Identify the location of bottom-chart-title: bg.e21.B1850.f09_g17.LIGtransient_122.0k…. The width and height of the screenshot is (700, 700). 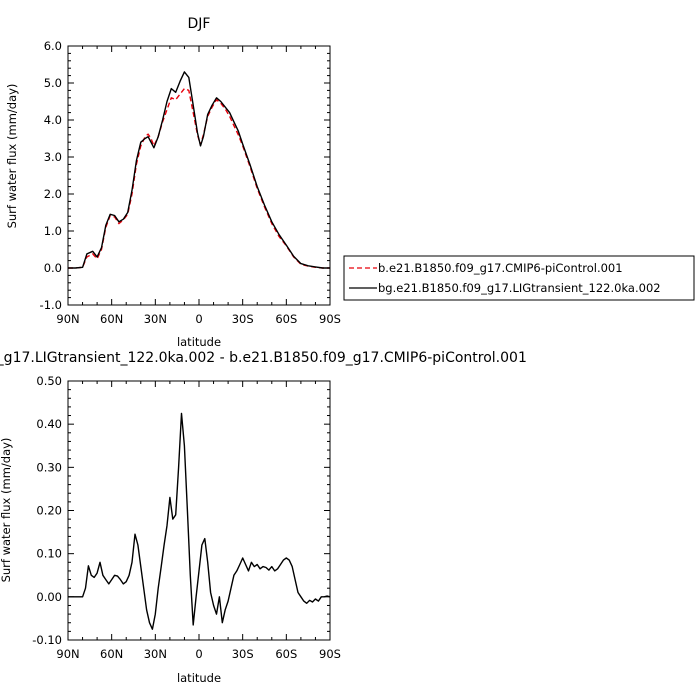
(263, 358).